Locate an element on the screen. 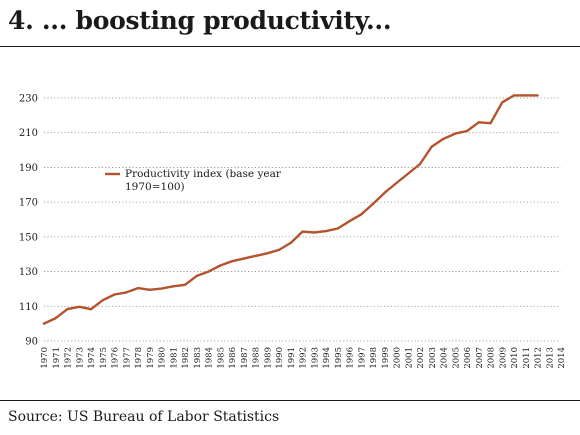 This screenshot has height=435, width=580. x-tick-label-2012: 2012 is located at coordinates (539, 358).